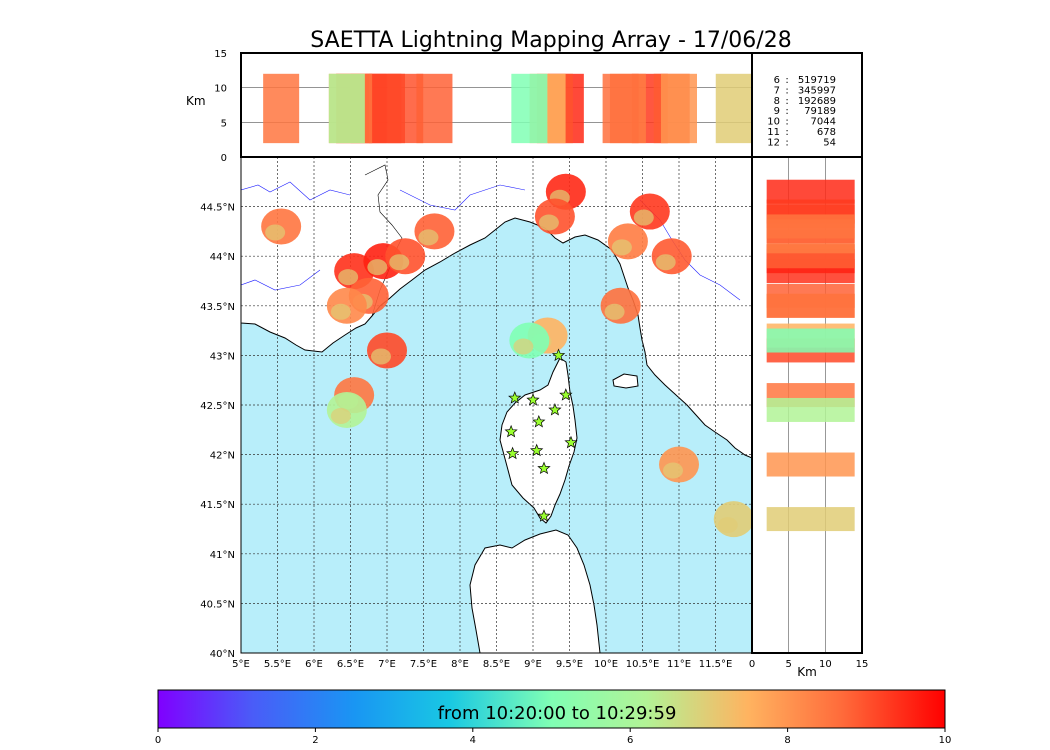 This screenshot has width=1050, height=750. Describe the element at coordinates (643, 664) in the screenshot. I see `lon-tick-label: 10.5°E` at that location.